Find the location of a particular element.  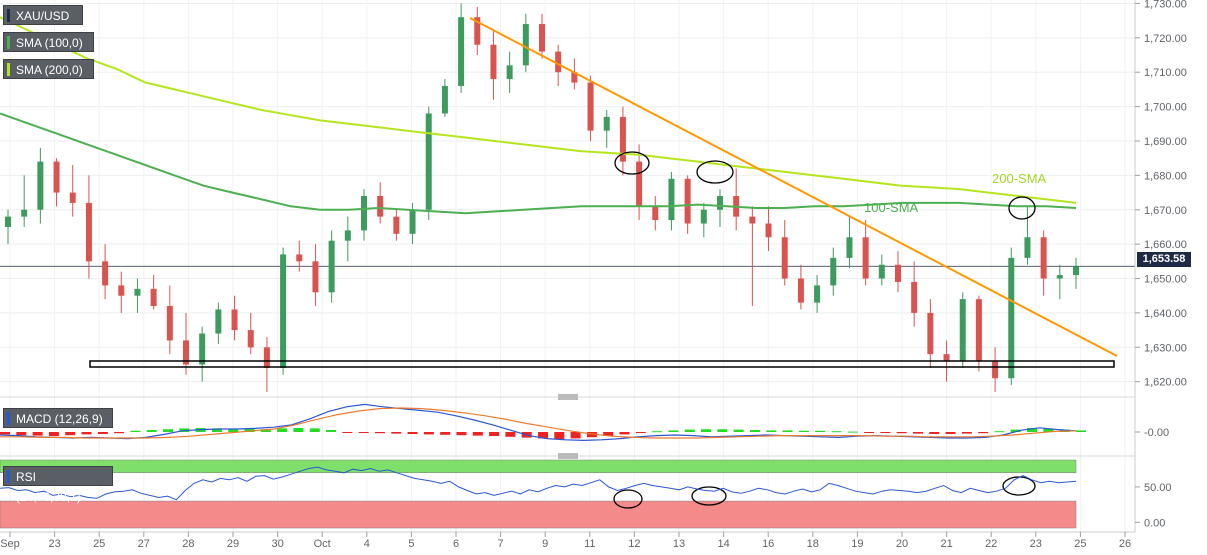

y-tick-label: 1,660.00 is located at coordinates (1165, 245).